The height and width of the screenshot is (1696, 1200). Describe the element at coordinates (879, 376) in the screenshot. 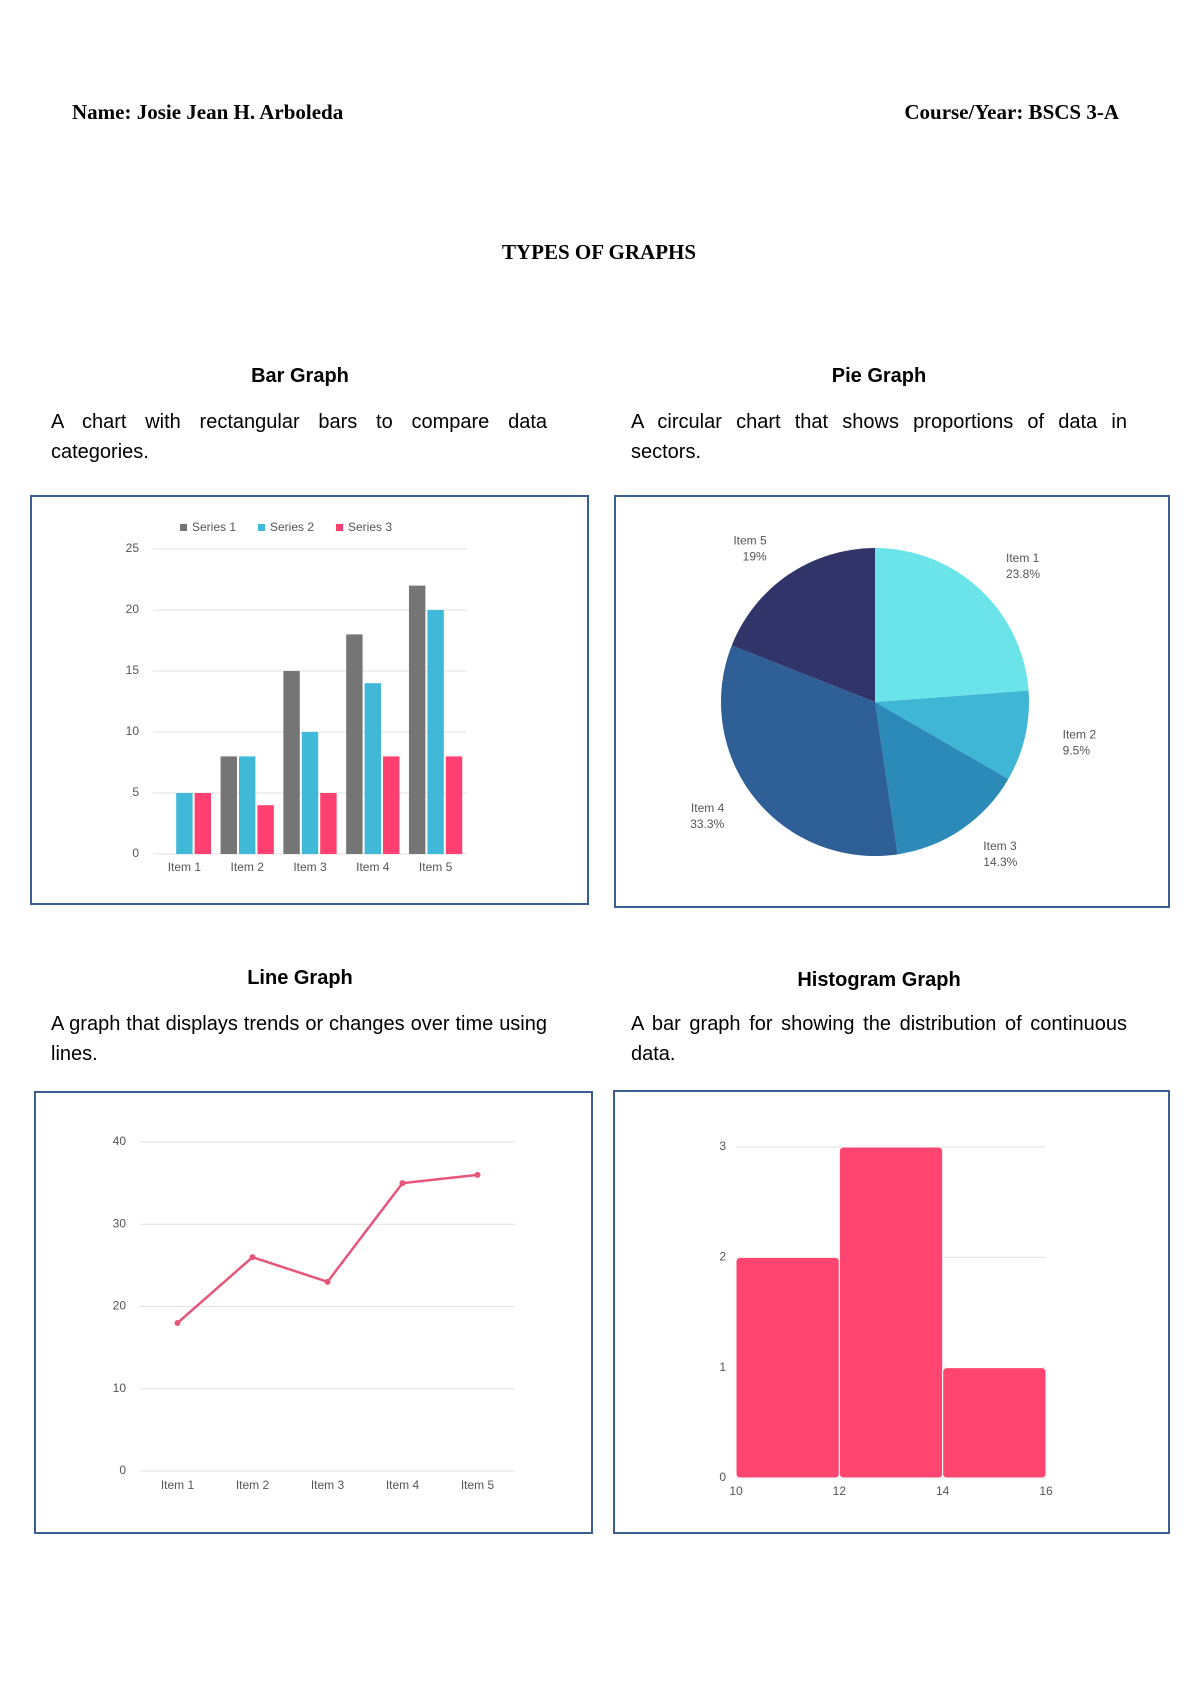

I see `section-heading: Pie Graph` at that location.